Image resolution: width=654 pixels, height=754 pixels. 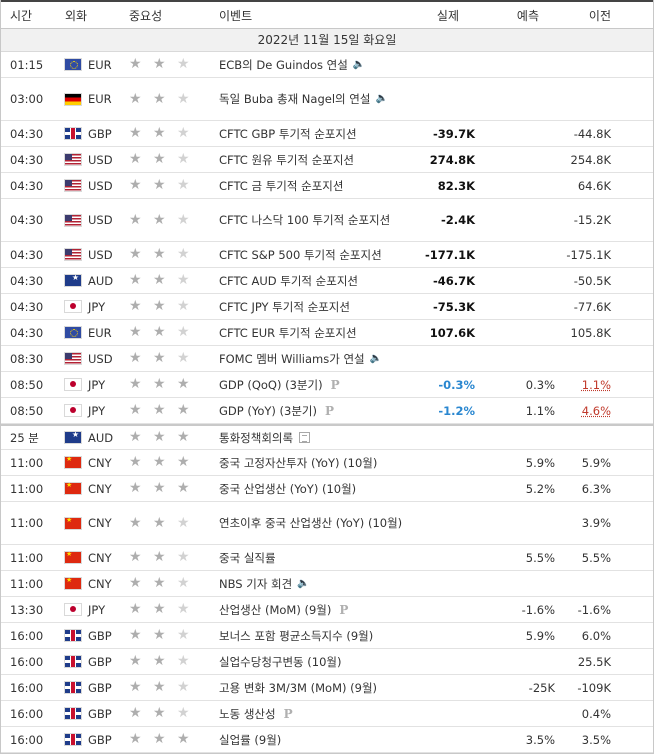 What do you see at coordinates (453, 133) in the screenshot?
I see `actual-value: -39.7K` at bounding box center [453, 133].